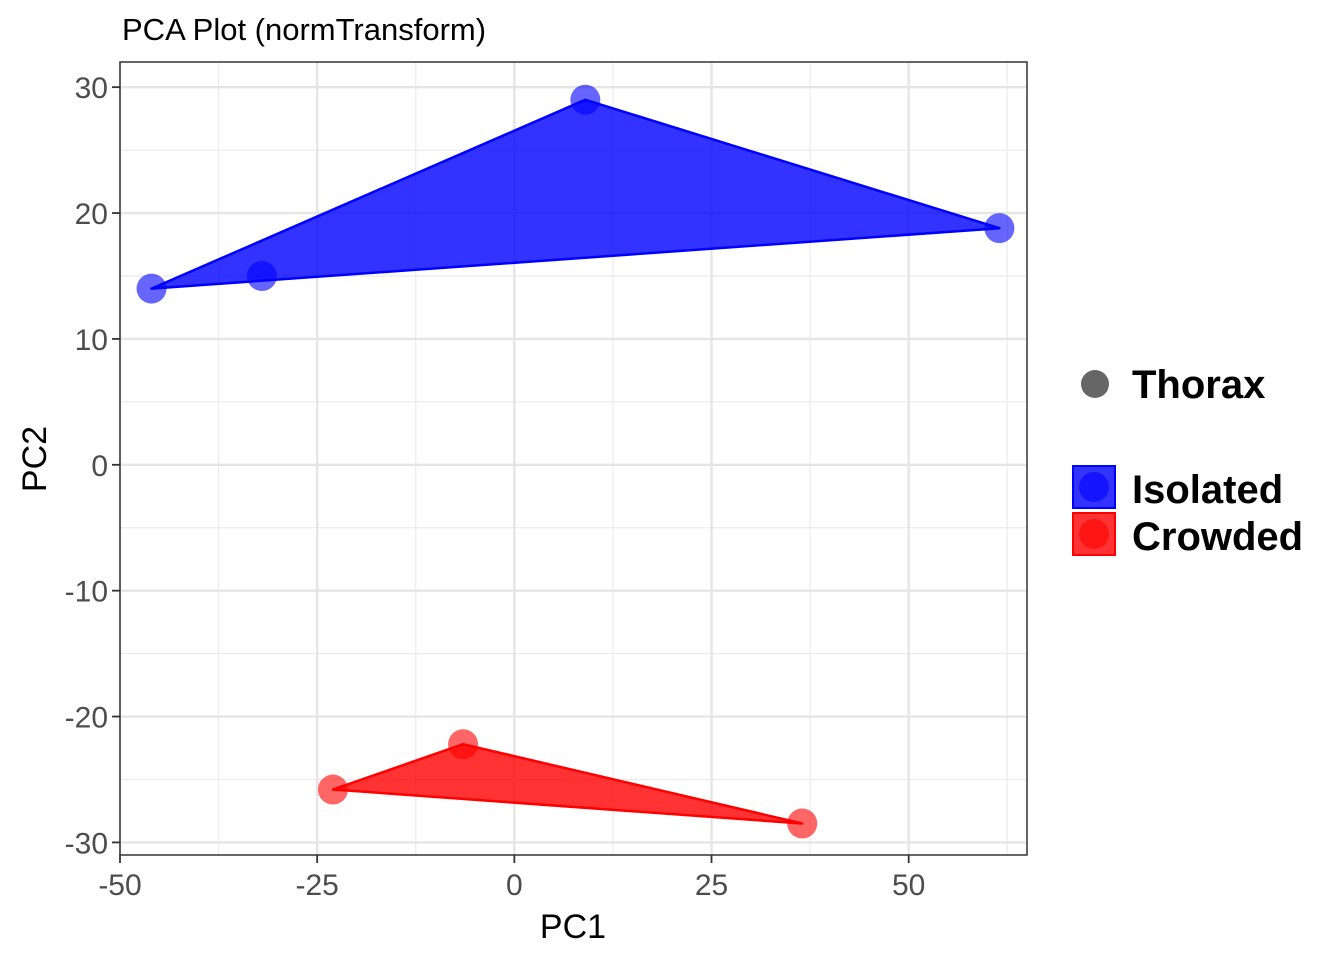 Image resolution: width=1344 pixels, height=960 pixels. What do you see at coordinates (1094, 487) in the screenshot?
I see `legend-isolated-point` at bounding box center [1094, 487].